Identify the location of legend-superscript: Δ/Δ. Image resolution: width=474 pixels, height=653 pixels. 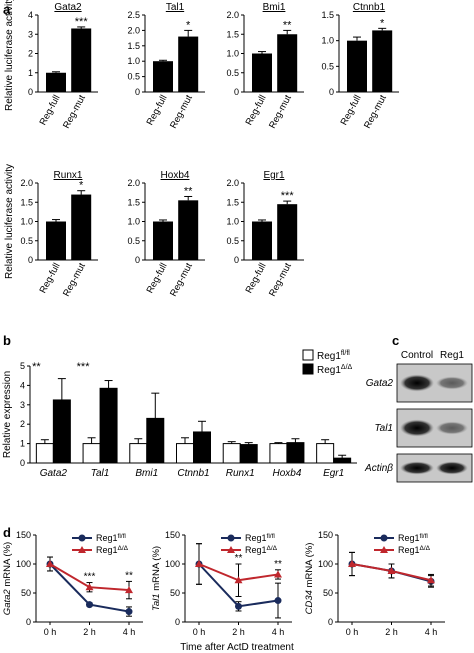
(123, 548).